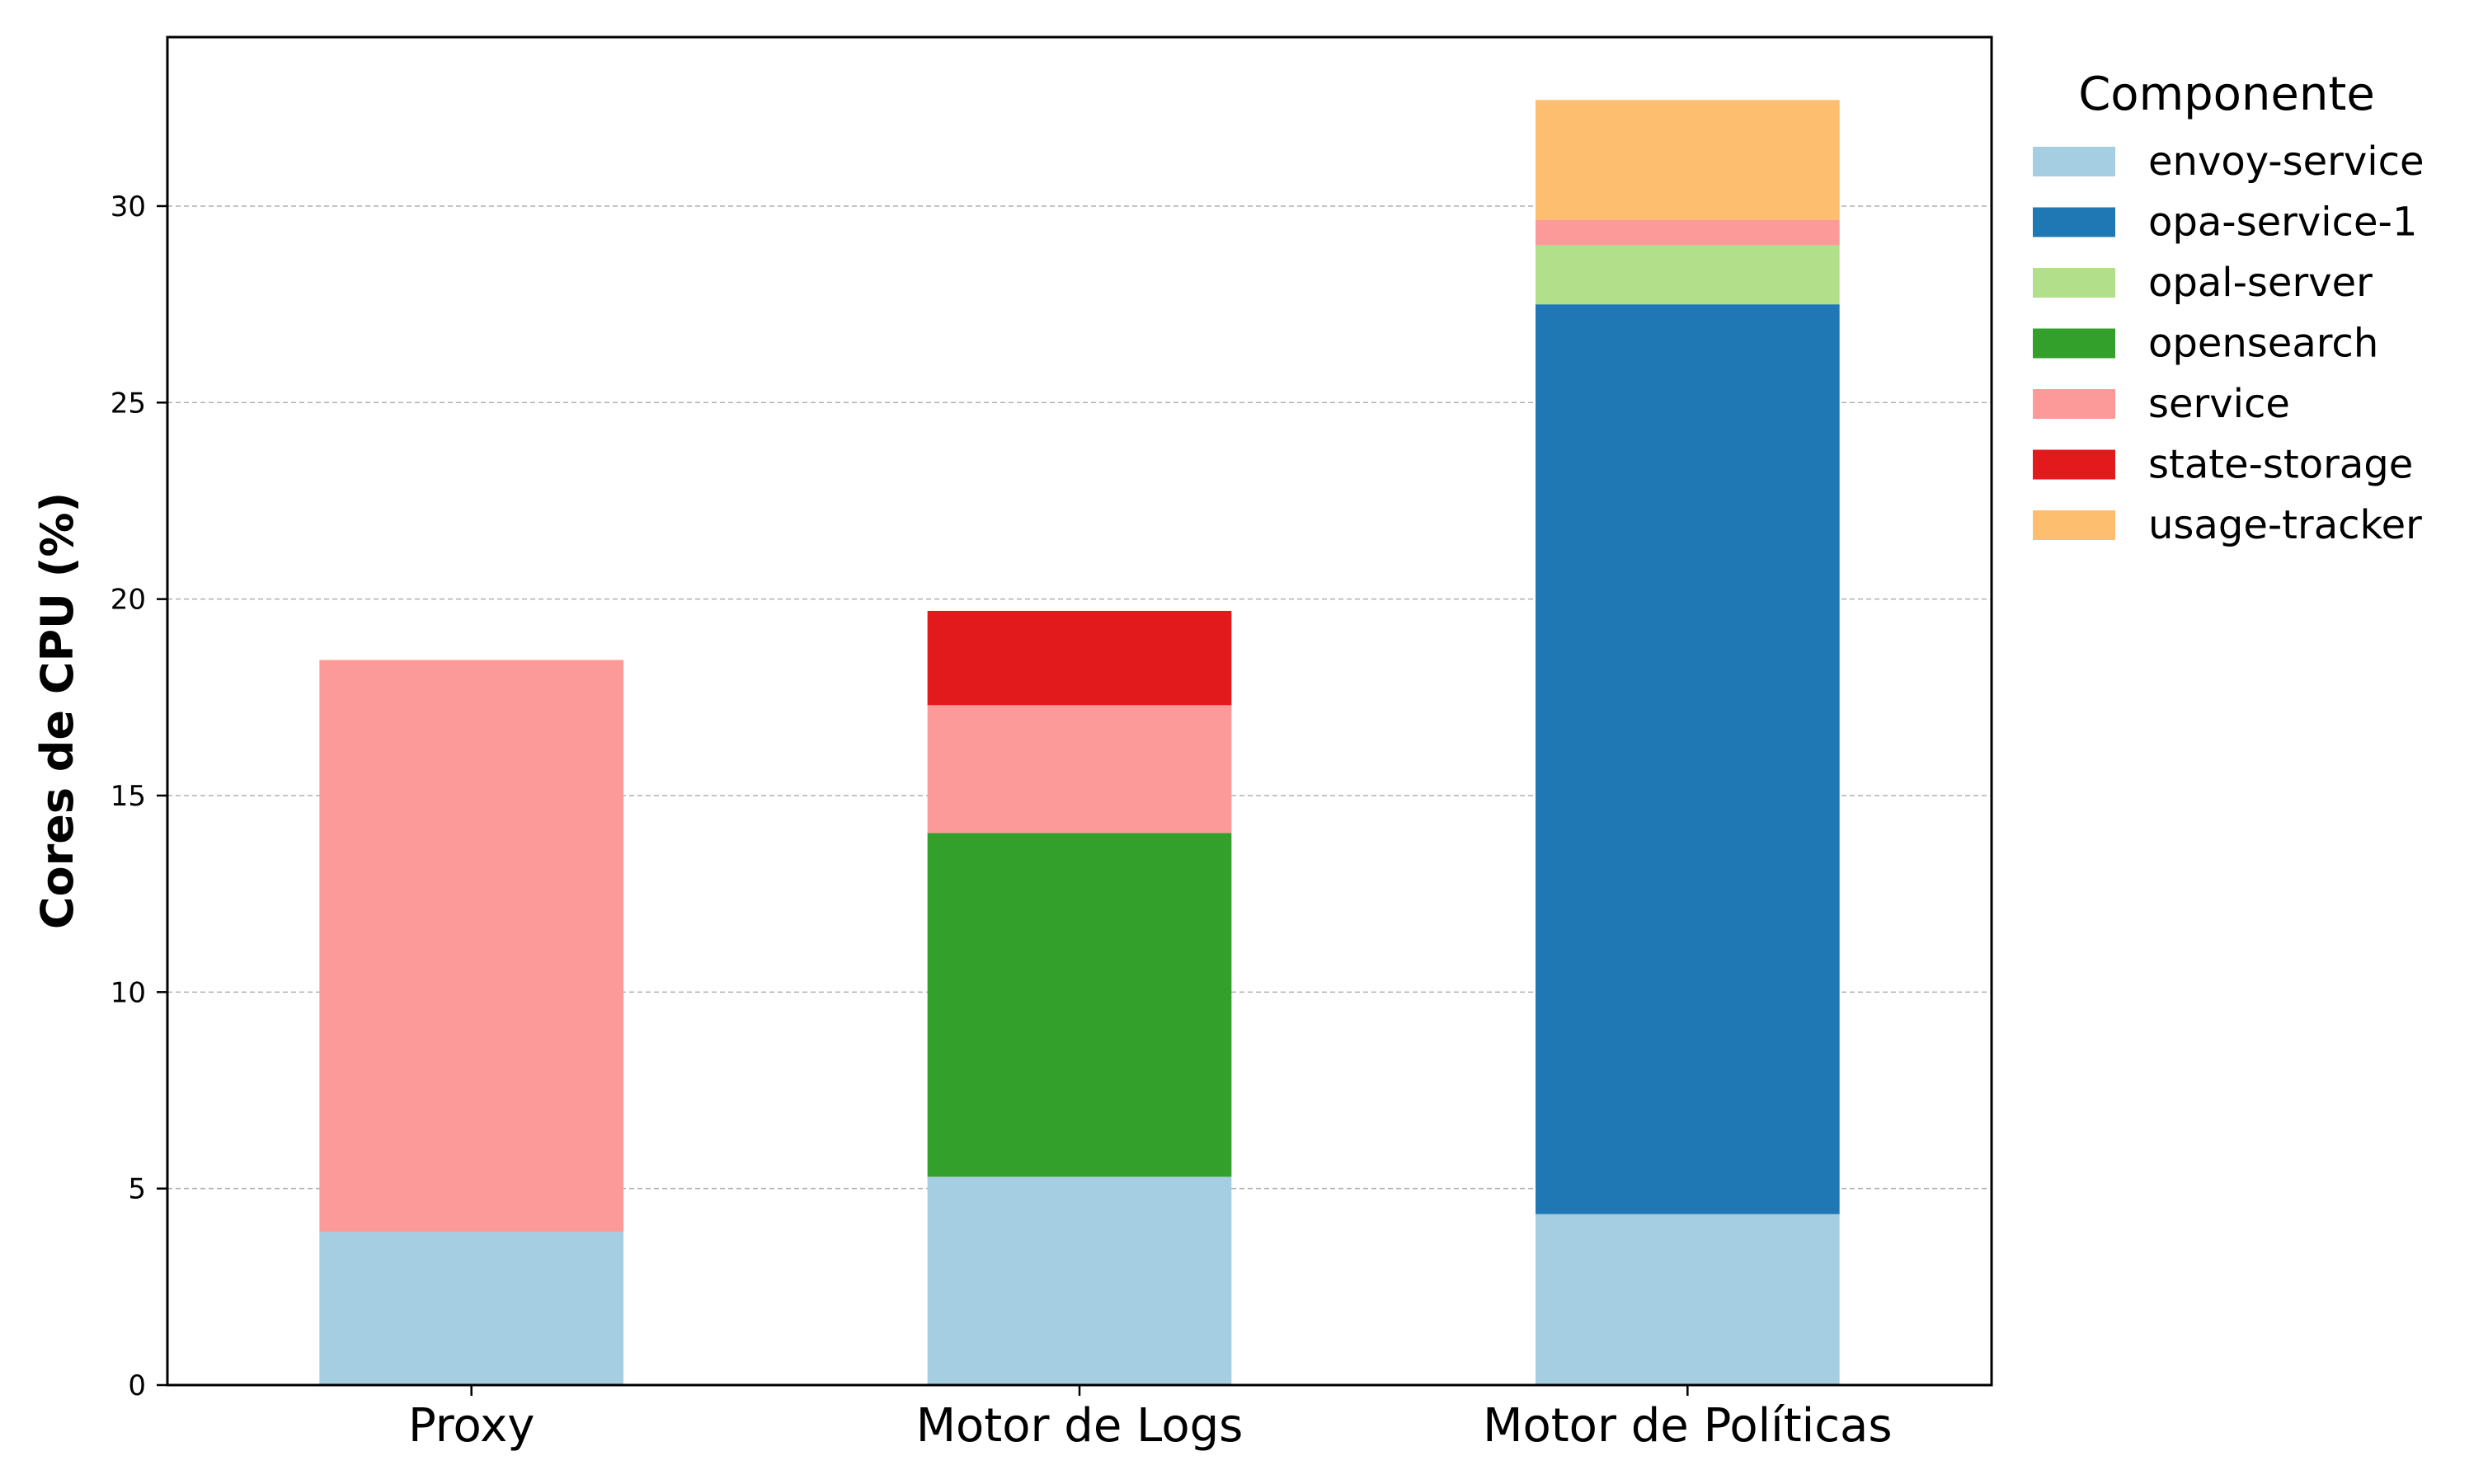 Image resolution: width=2474 pixels, height=1484 pixels. I want to click on legend-label-opensearch: opensearch, so click(2263, 344).